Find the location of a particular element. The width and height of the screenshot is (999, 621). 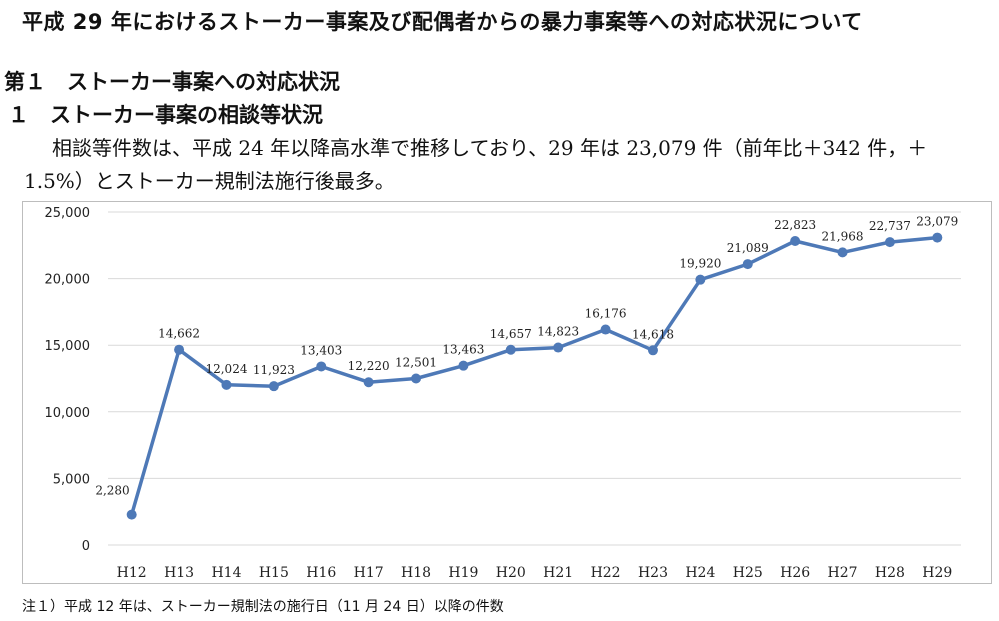

x-tick-label: H19 is located at coordinates (463, 573).